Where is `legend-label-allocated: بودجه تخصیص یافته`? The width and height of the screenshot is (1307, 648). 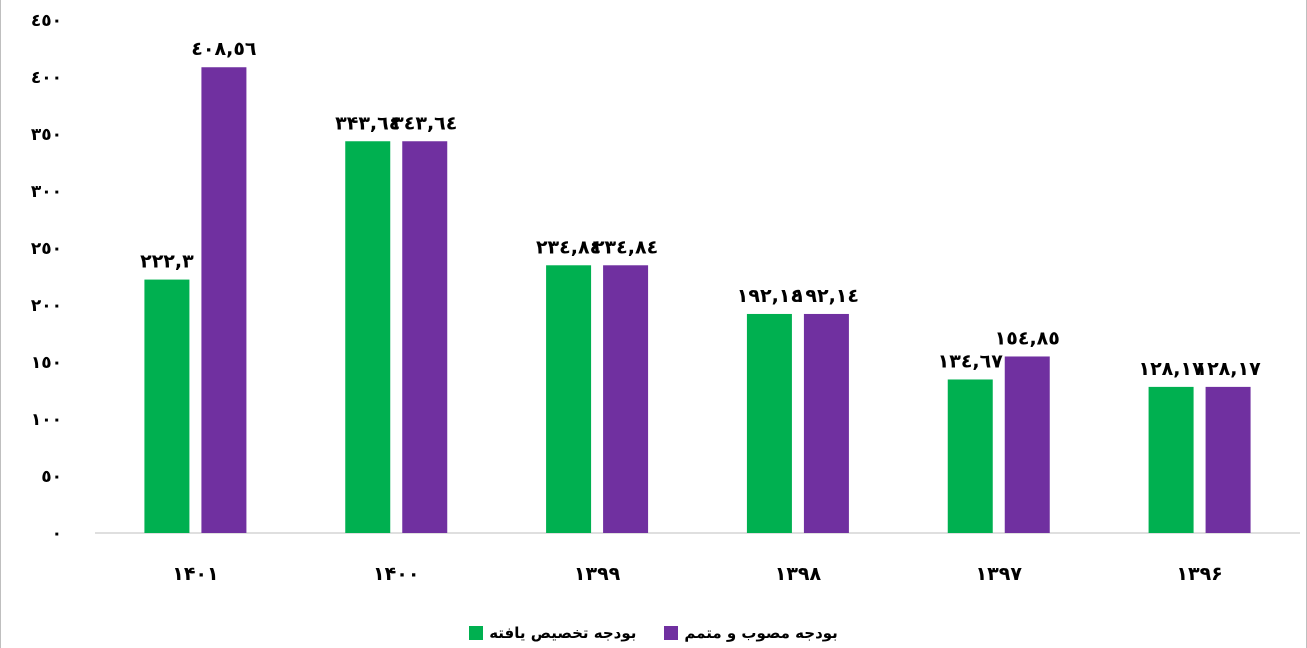
legend-label-allocated: بودجه تخصیص یافته is located at coordinates (563, 633).